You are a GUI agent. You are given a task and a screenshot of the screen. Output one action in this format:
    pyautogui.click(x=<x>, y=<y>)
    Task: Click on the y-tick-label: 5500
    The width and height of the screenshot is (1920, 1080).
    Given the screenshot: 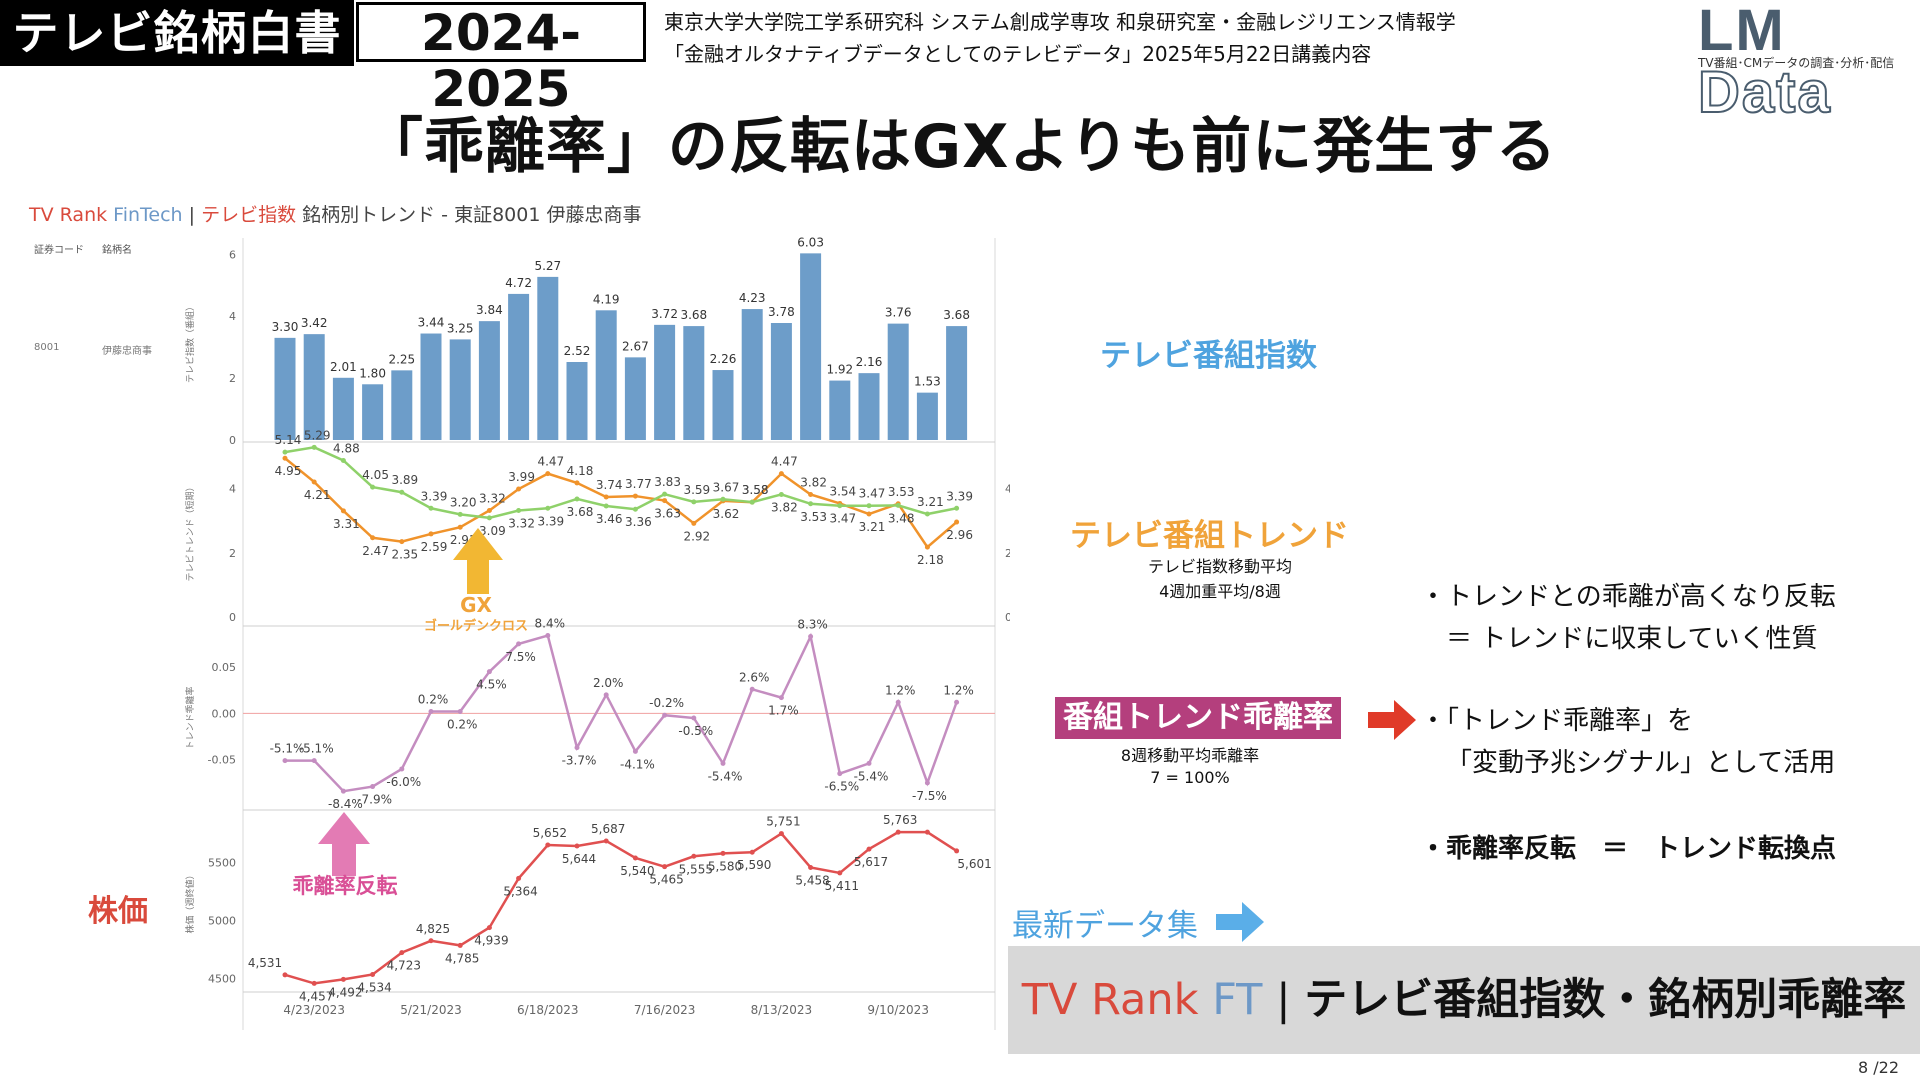 What is the action you would take?
    pyautogui.click(x=222, y=863)
    